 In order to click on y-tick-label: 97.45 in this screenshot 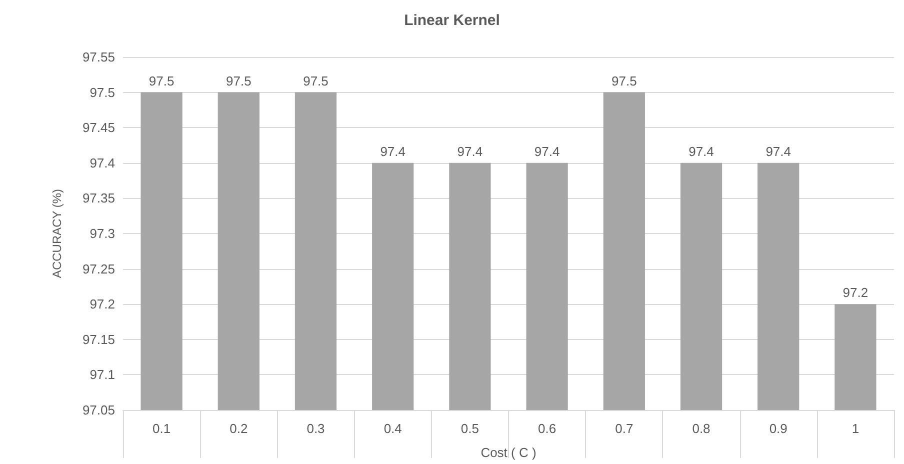, I will do `click(98, 128)`.